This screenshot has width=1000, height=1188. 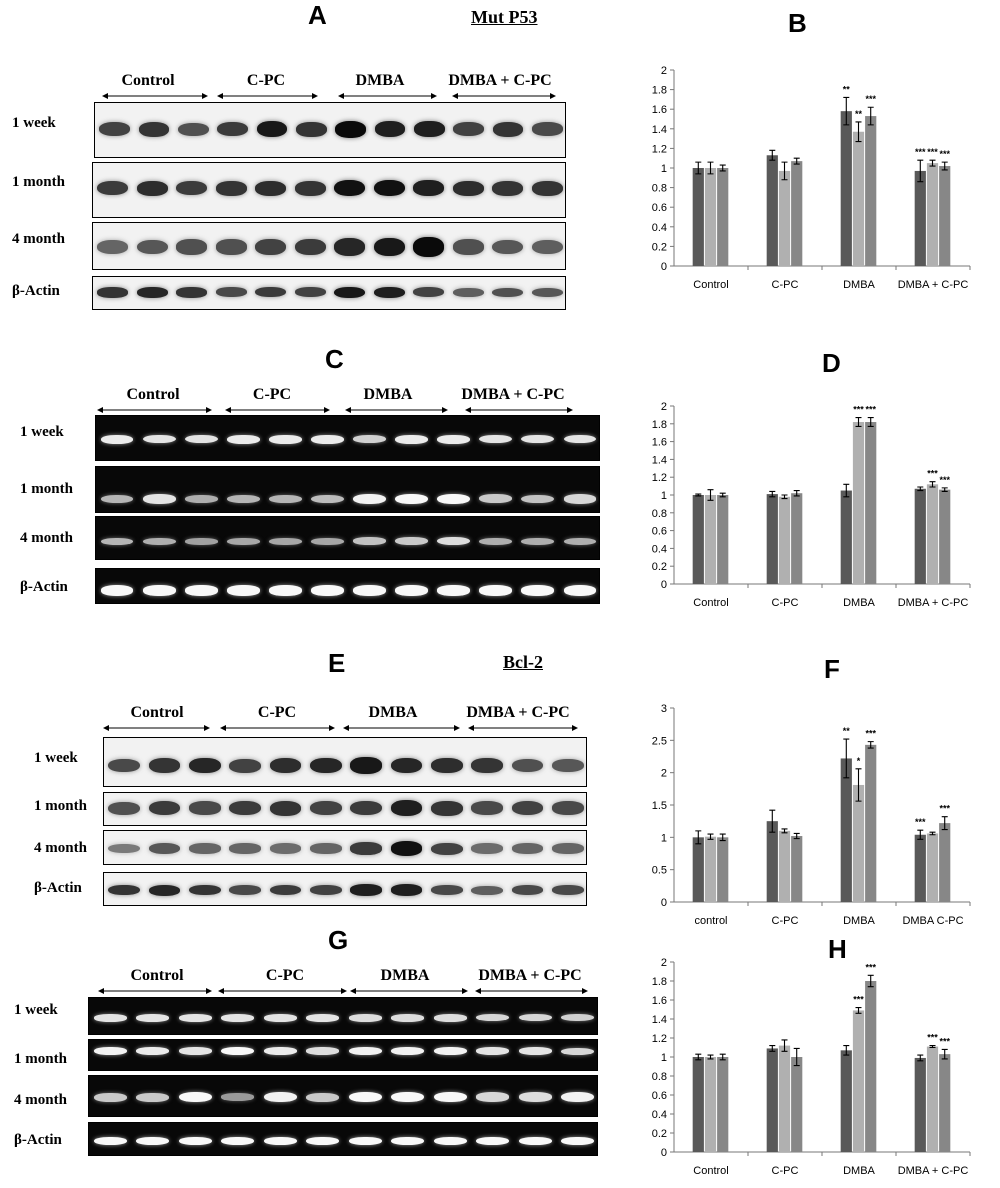 What do you see at coordinates (343, 1016) in the screenshot?
I see `blot-strip-1-week` at bounding box center [343, 1016].